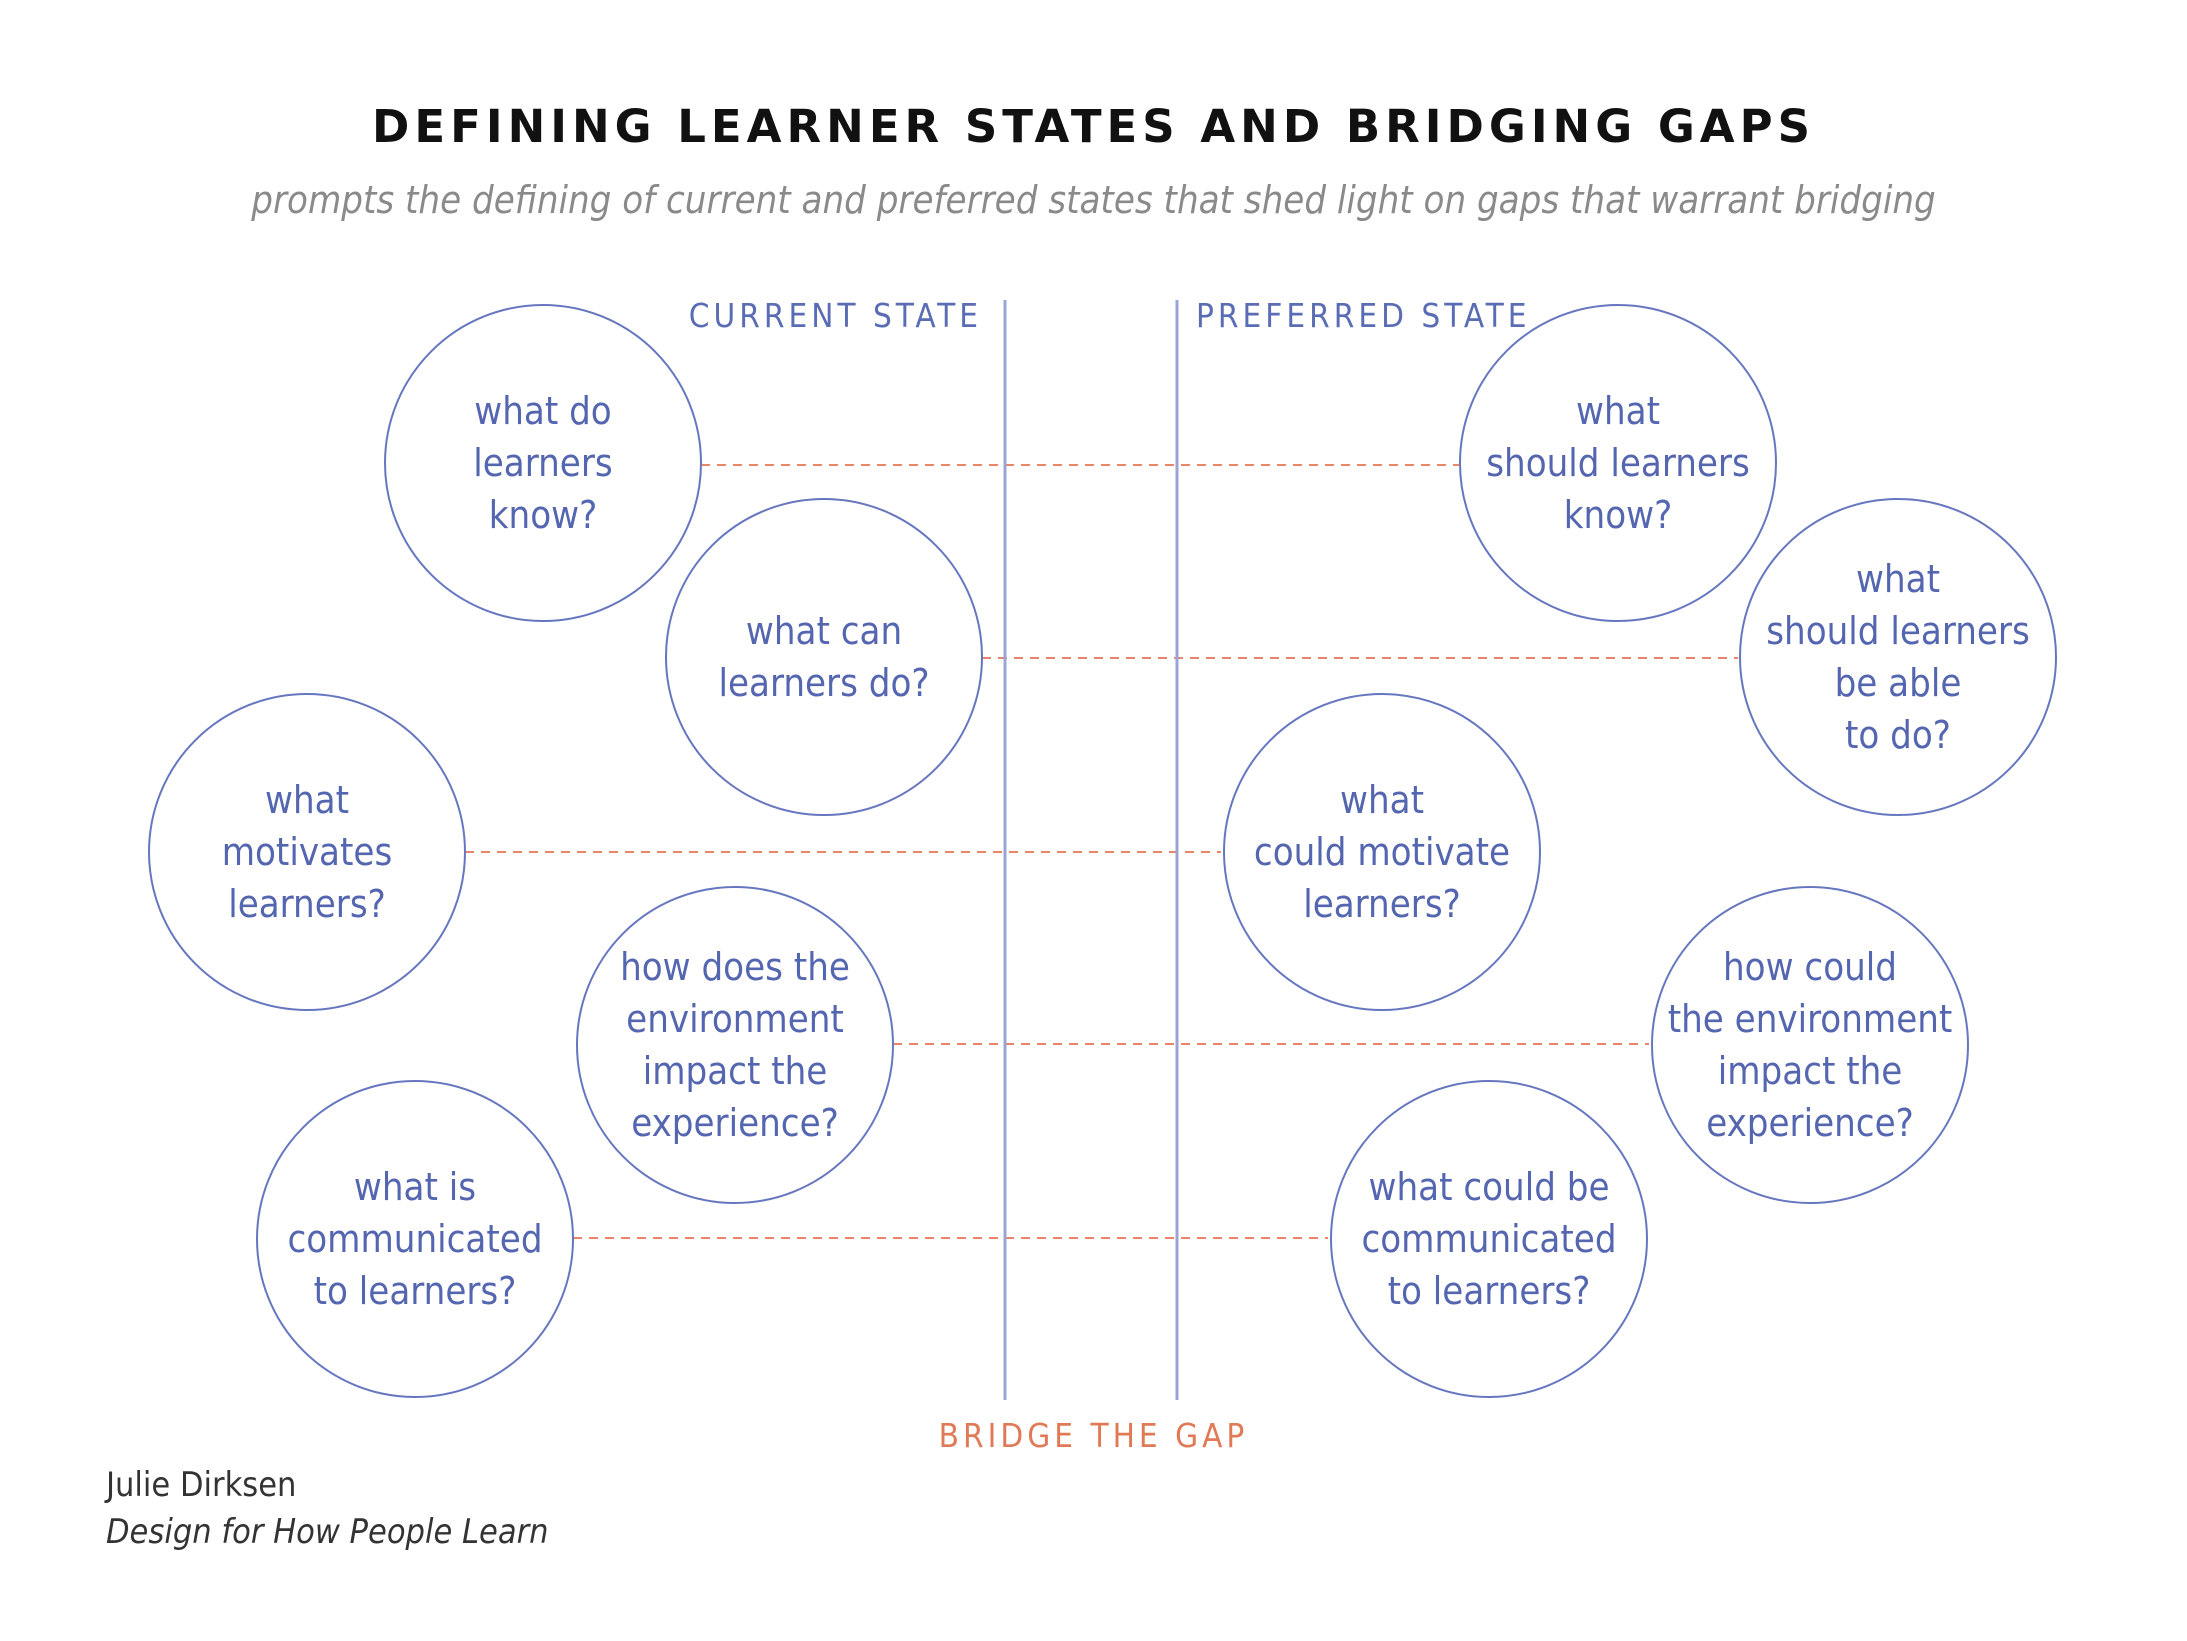 The height and width of the screenshot is (1641, 2187). I want to click on current-bubble-know: what do learners know?, so click(543, 463).